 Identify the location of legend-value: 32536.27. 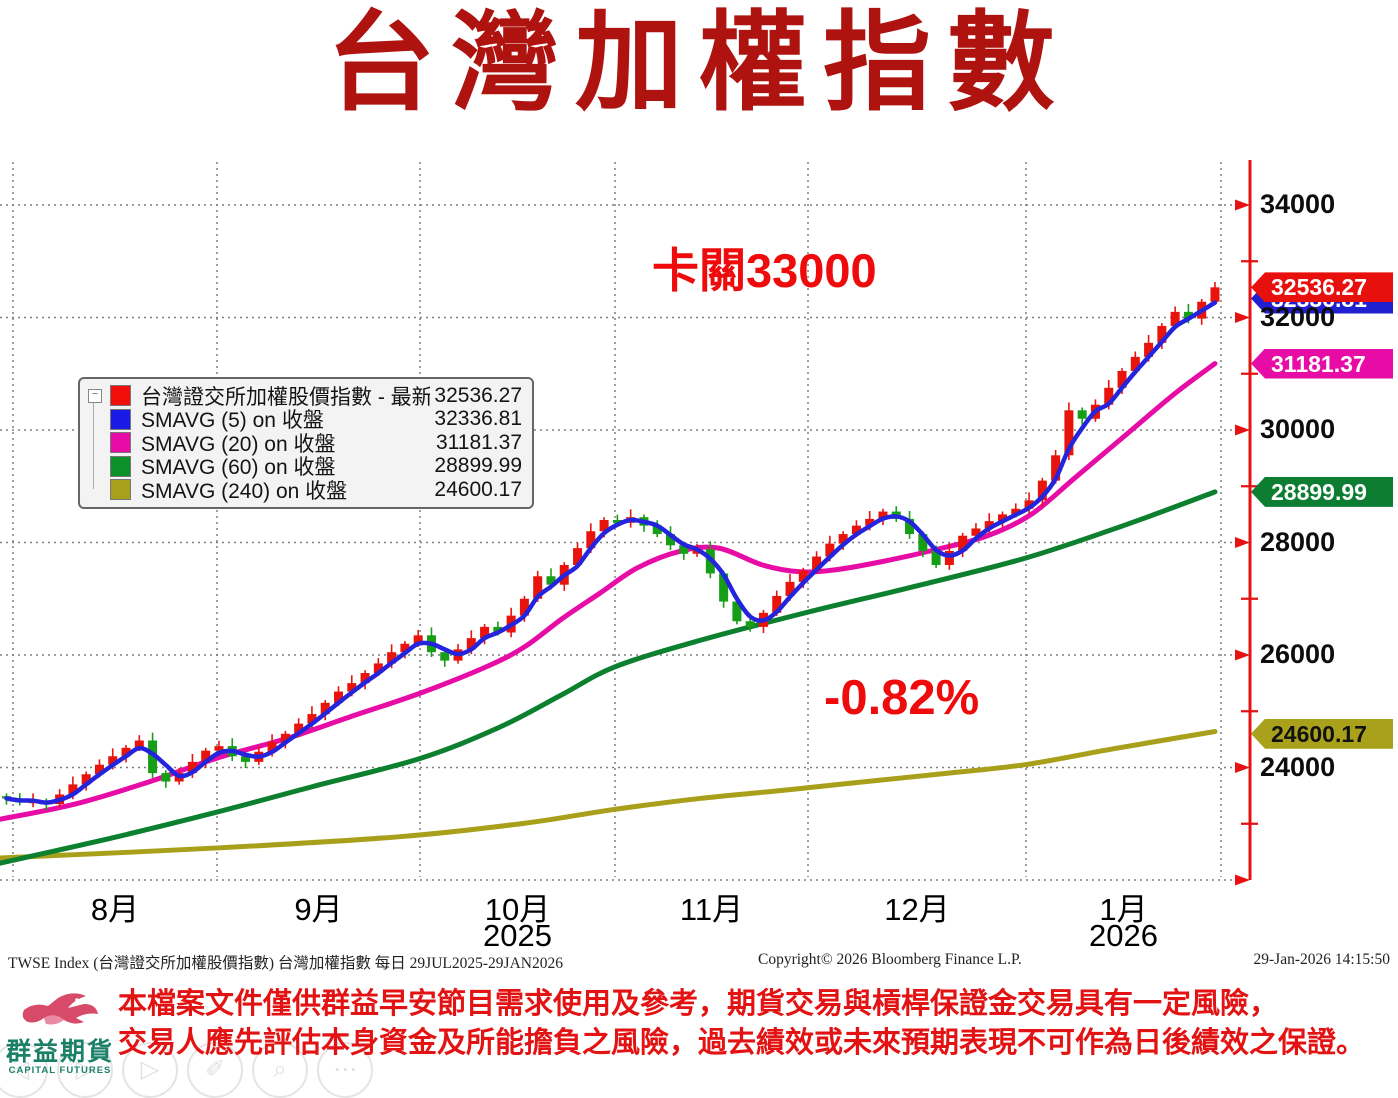
(478, 395).